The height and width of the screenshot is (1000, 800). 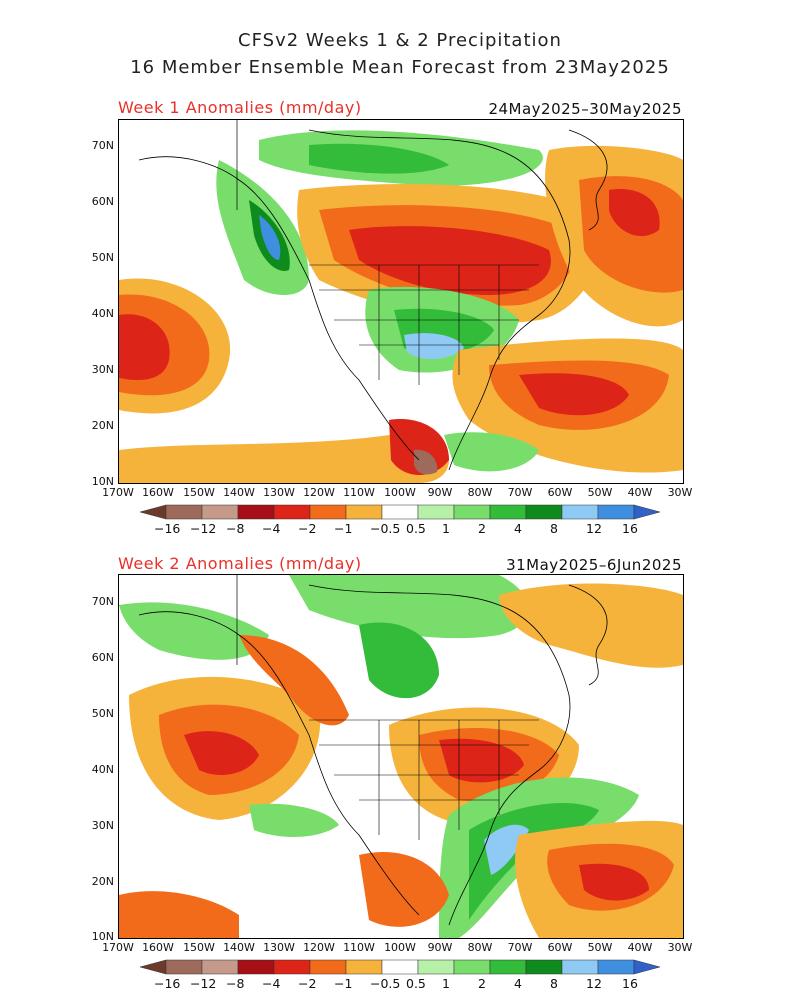 What do you see at coordinates (307, 983) in the screenshot?
I see `legend-label: −2` at bounding box center [307, 983].